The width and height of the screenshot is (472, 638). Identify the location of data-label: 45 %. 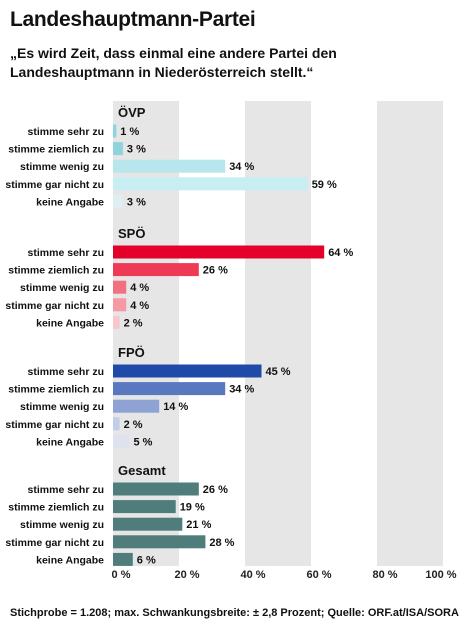
(278, 372).